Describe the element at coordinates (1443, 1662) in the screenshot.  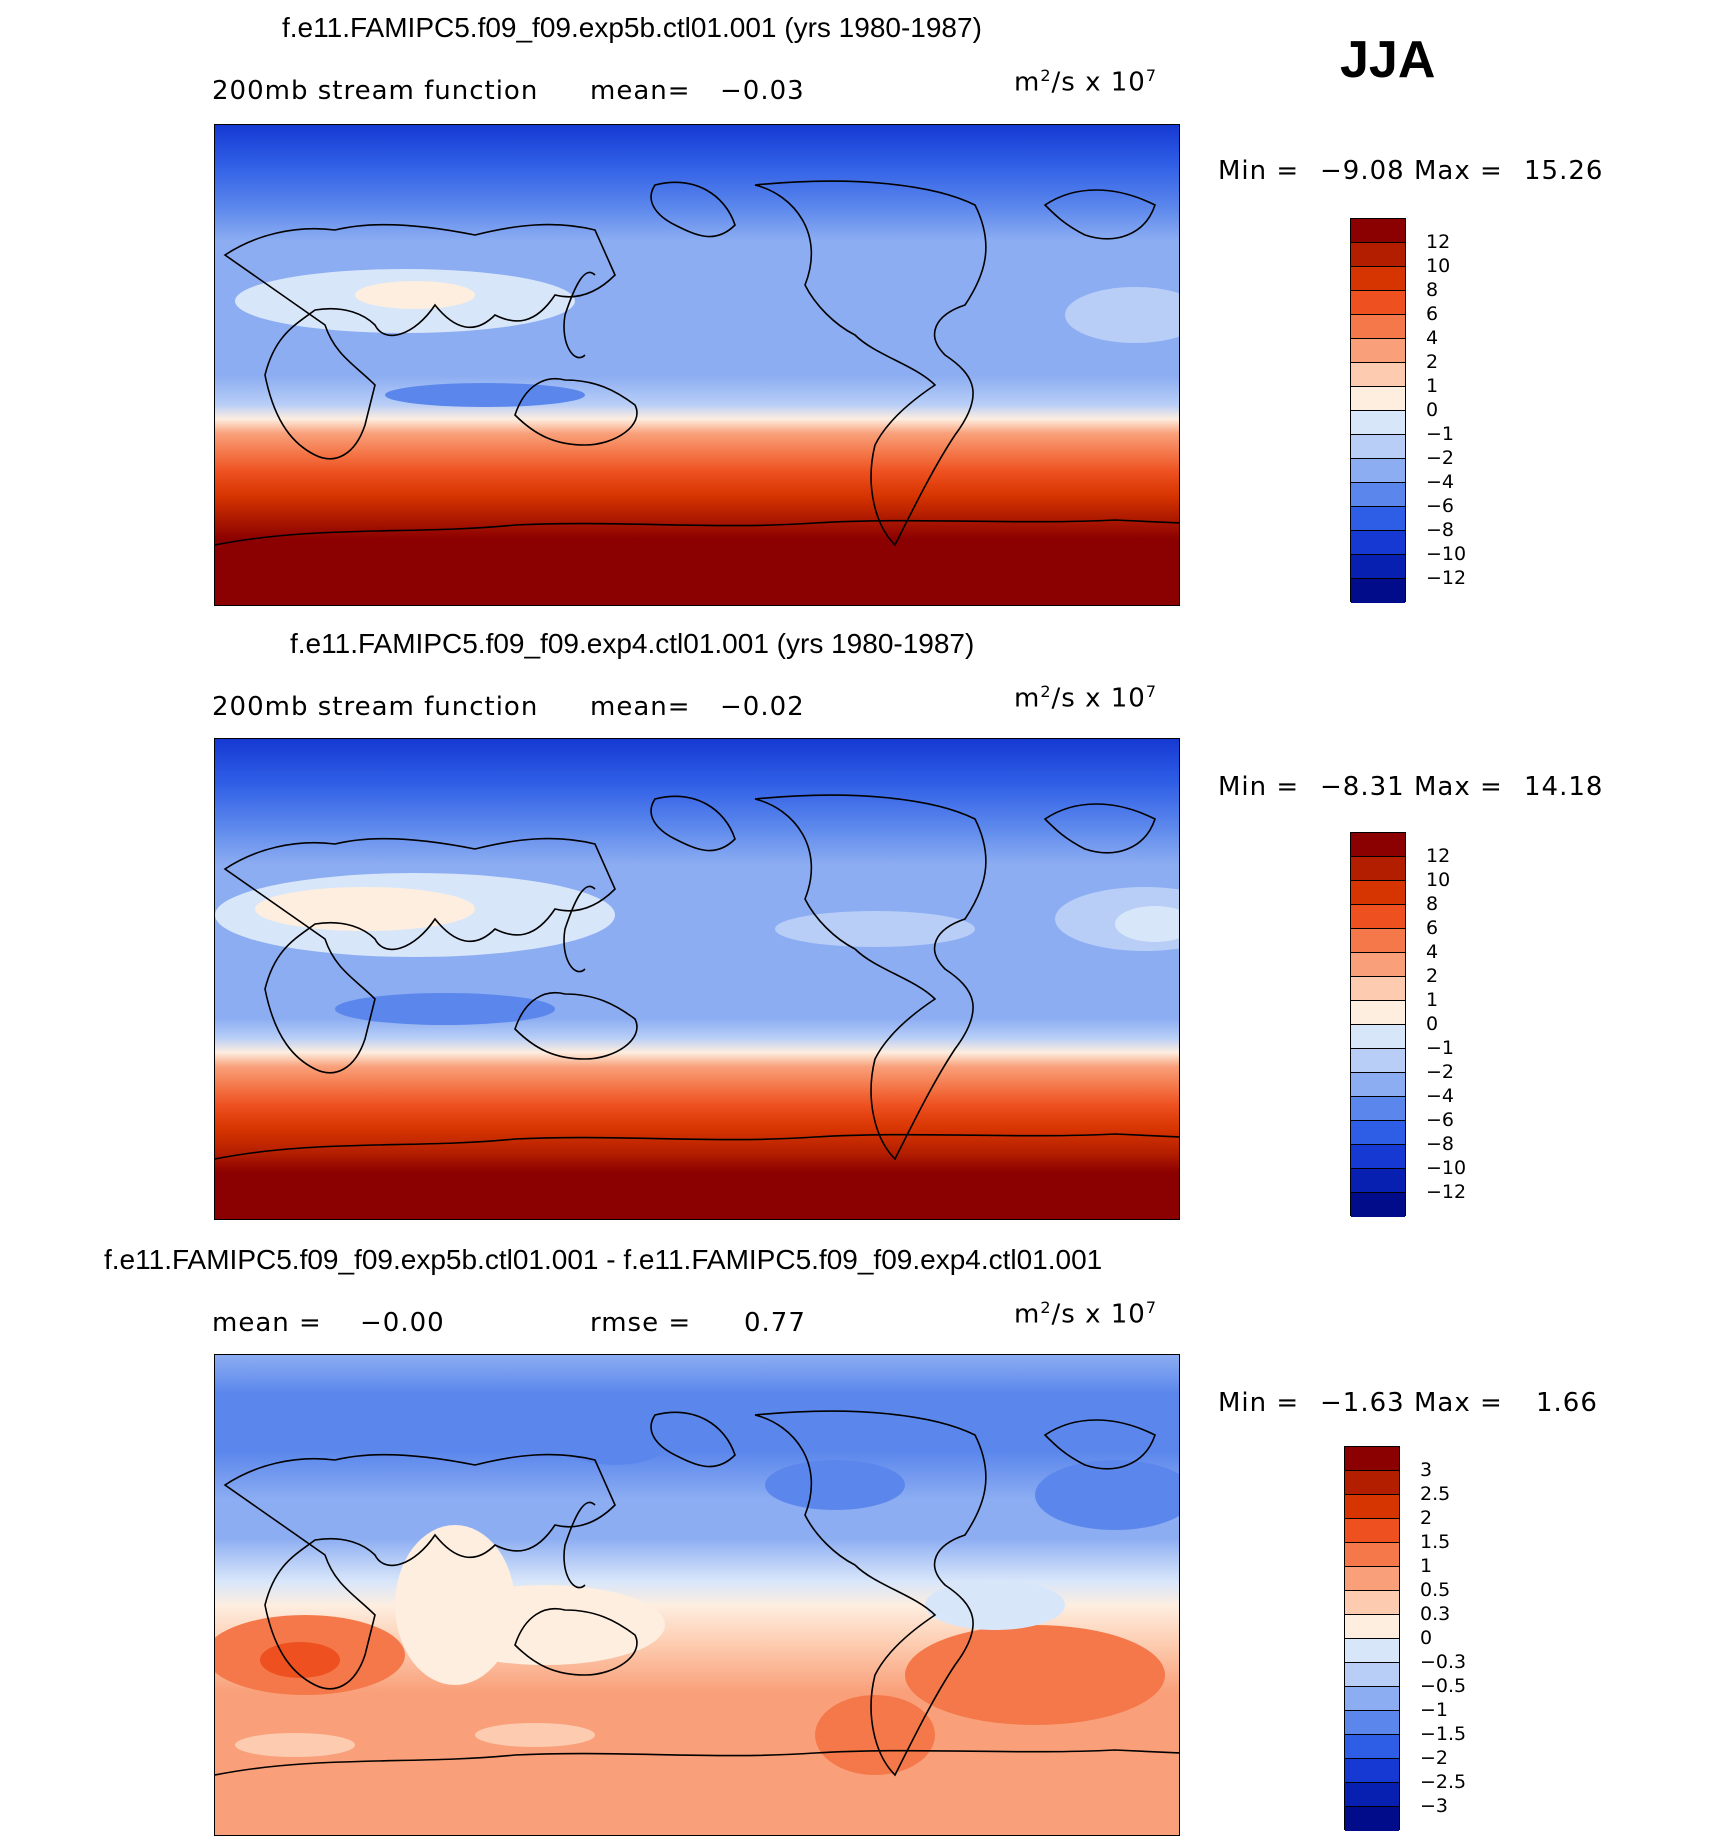
I see `colorbar-3-tick-label: −0.3` at that location.